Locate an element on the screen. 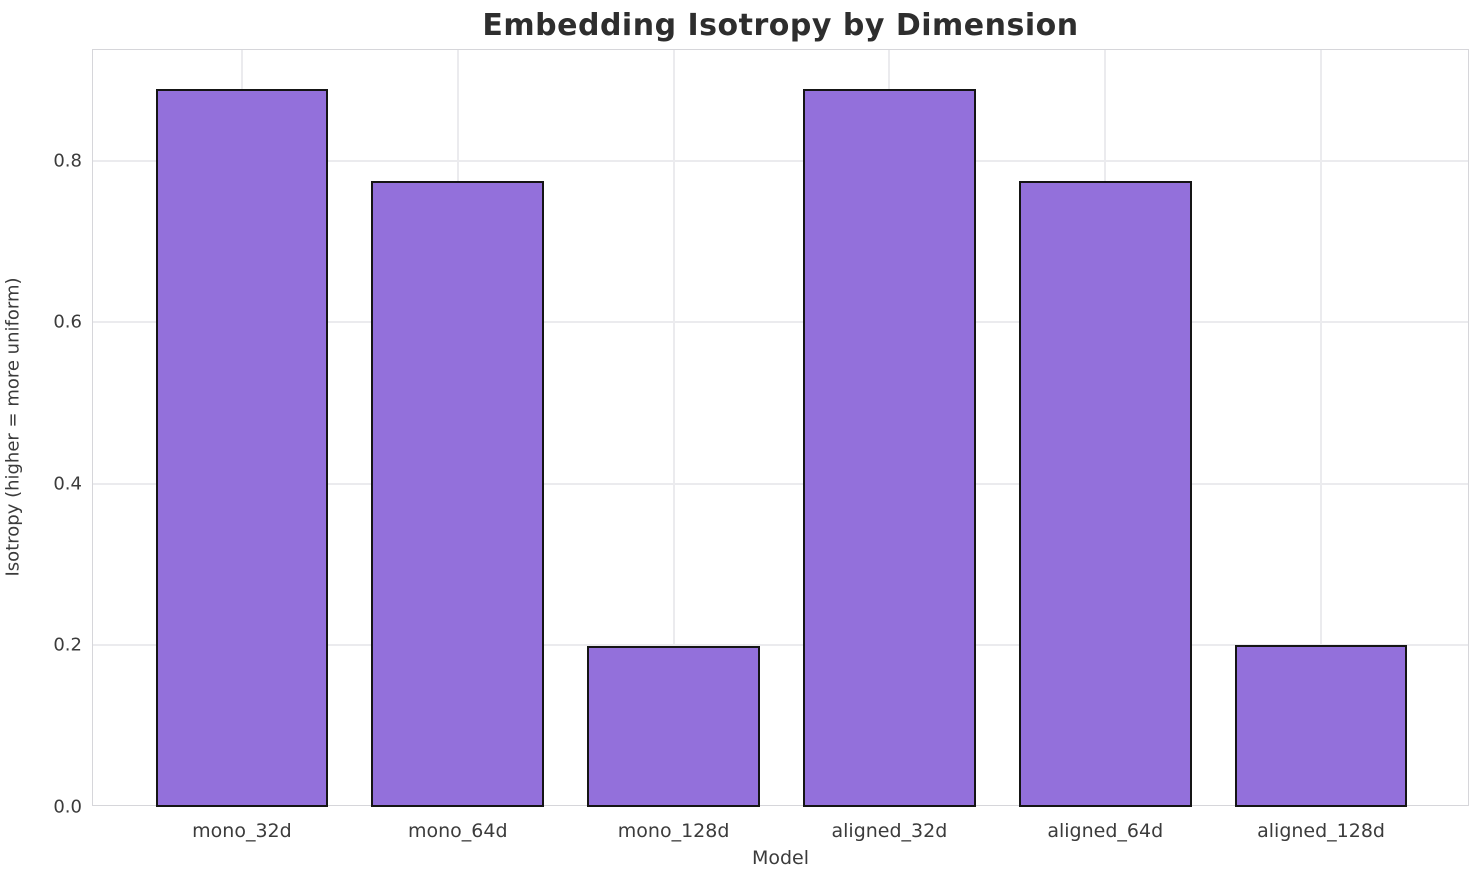 The width and height of the screenshot is (1484, 885). y-axis-label: Isotropy (higher = more uniform) is located at coordinates (13, 427).